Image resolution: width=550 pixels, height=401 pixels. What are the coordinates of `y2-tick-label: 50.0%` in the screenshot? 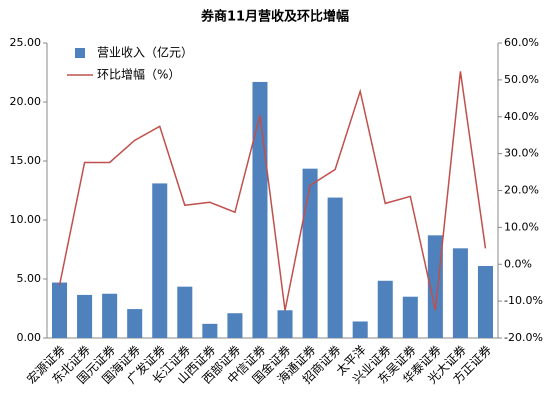 It's located at (521, 79).